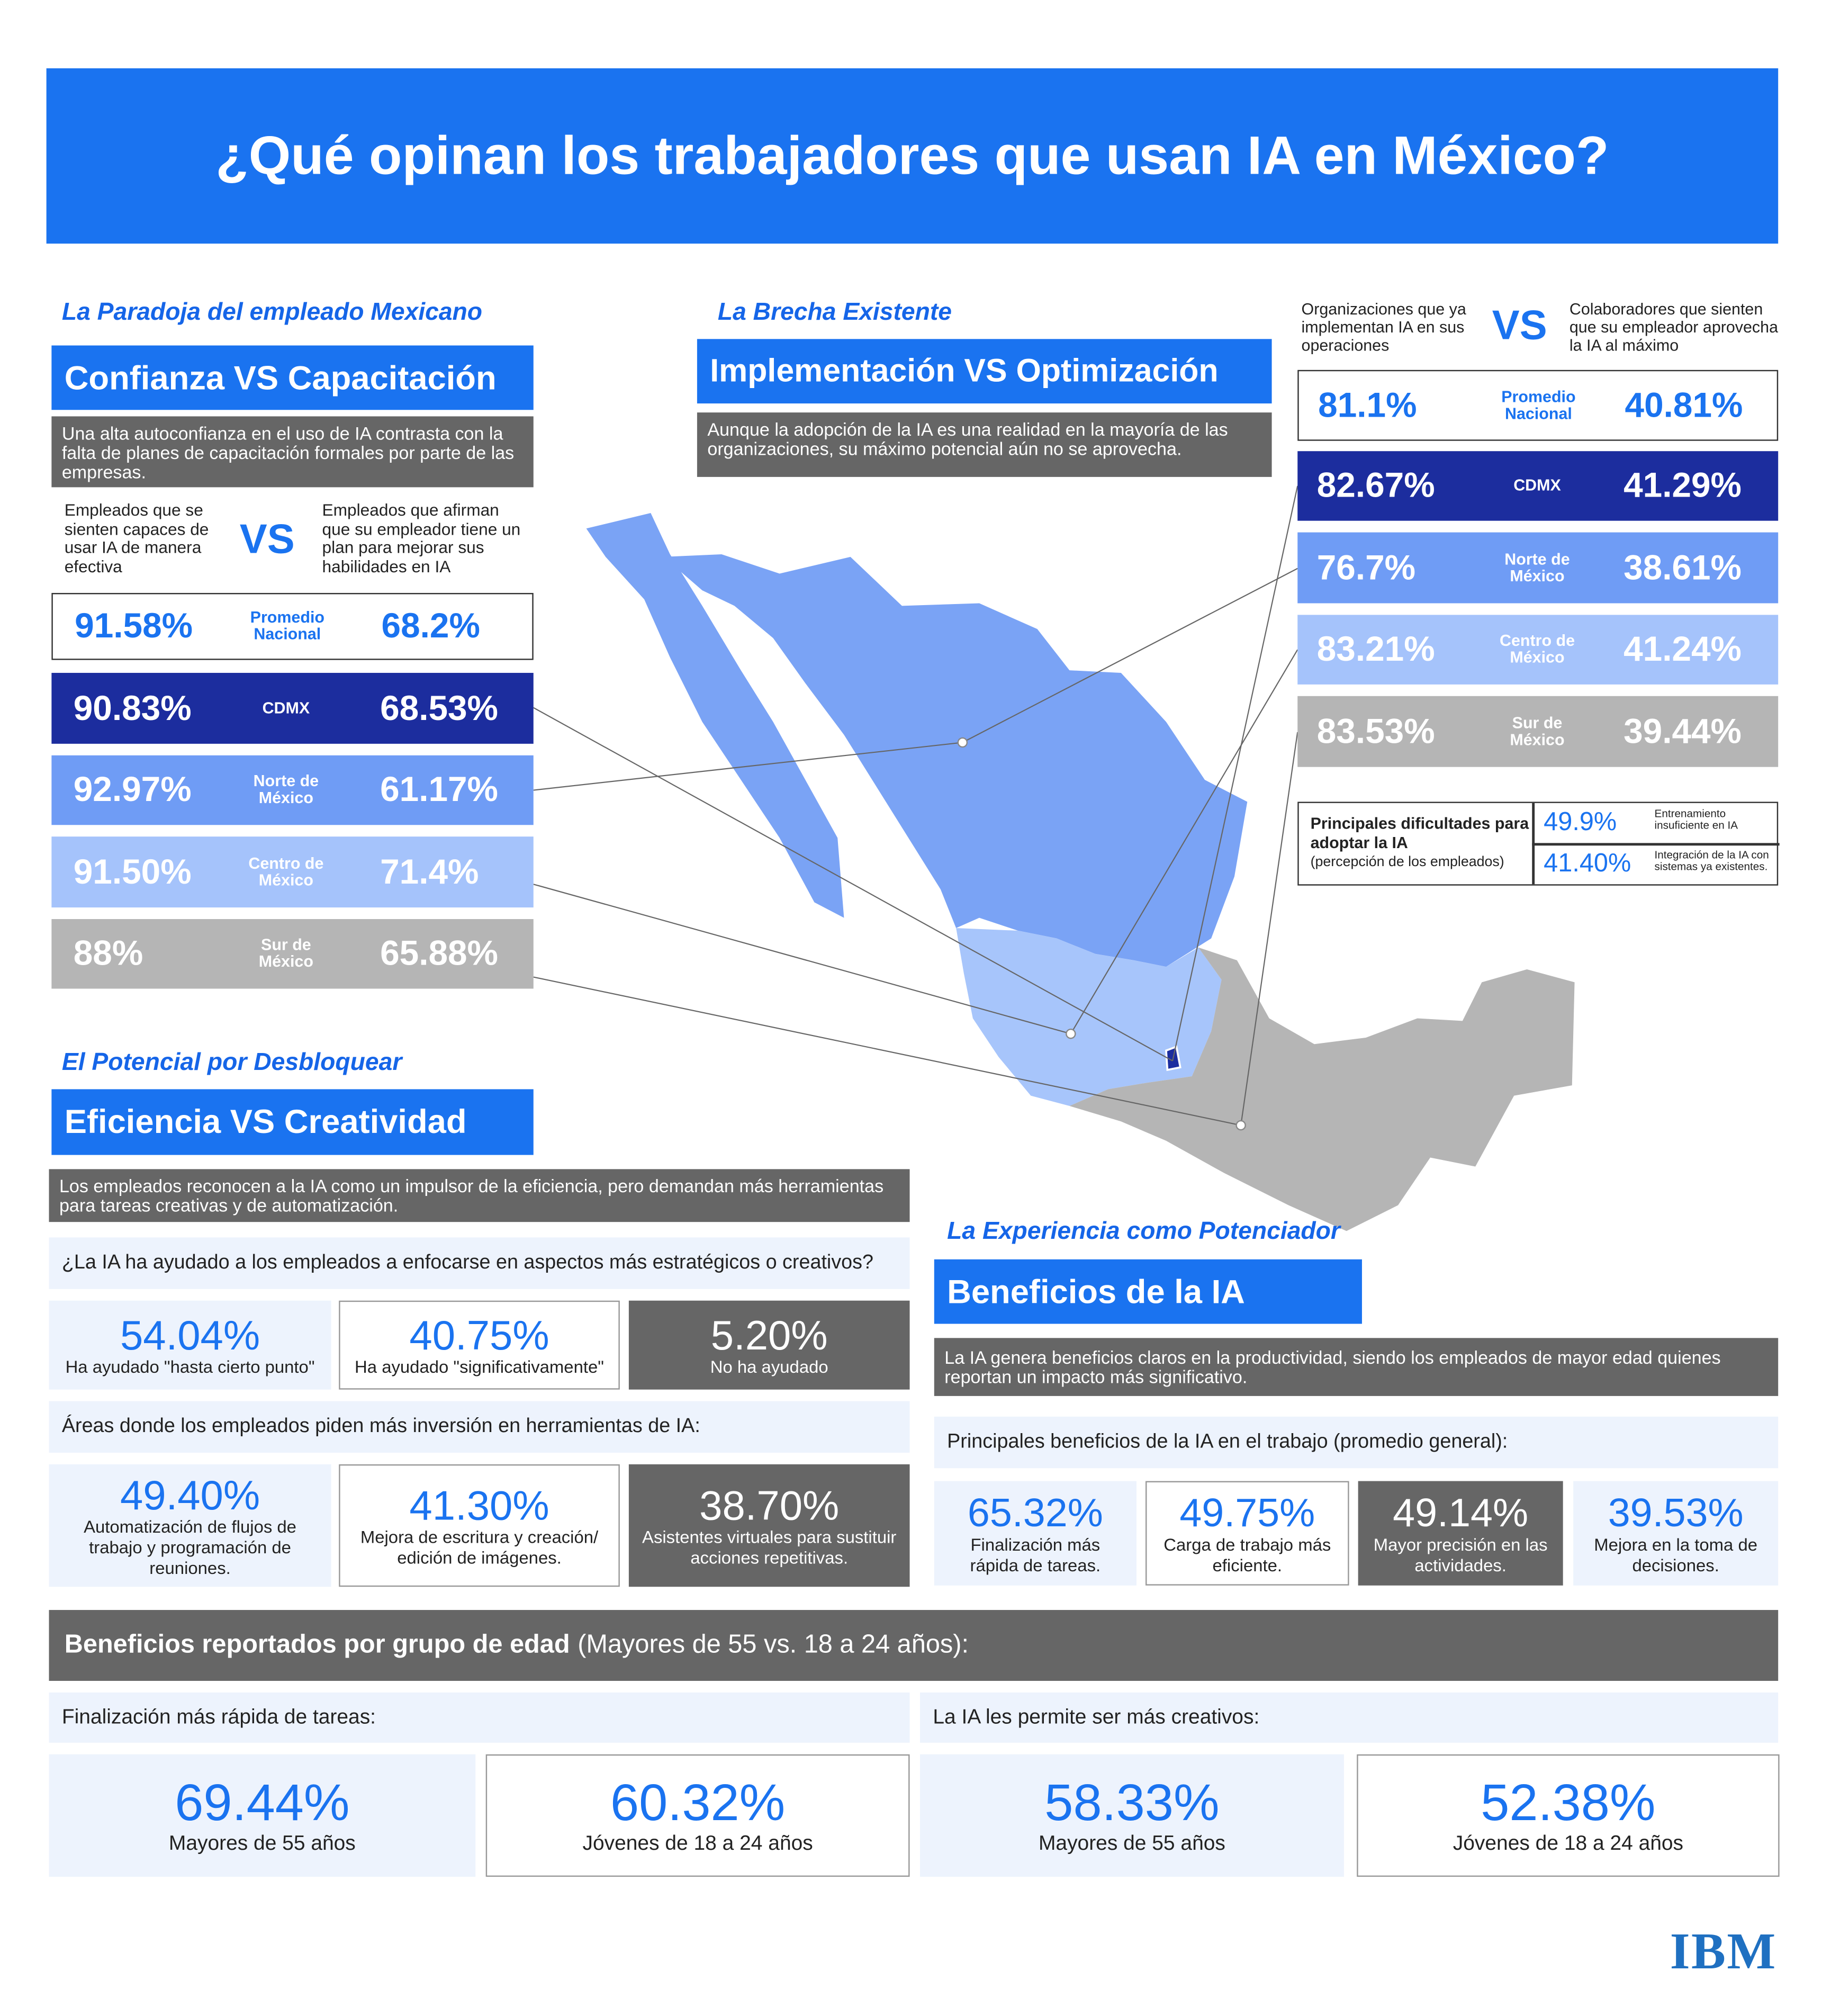  I want to click on right-value: 40.81%, so click(1684, 405).